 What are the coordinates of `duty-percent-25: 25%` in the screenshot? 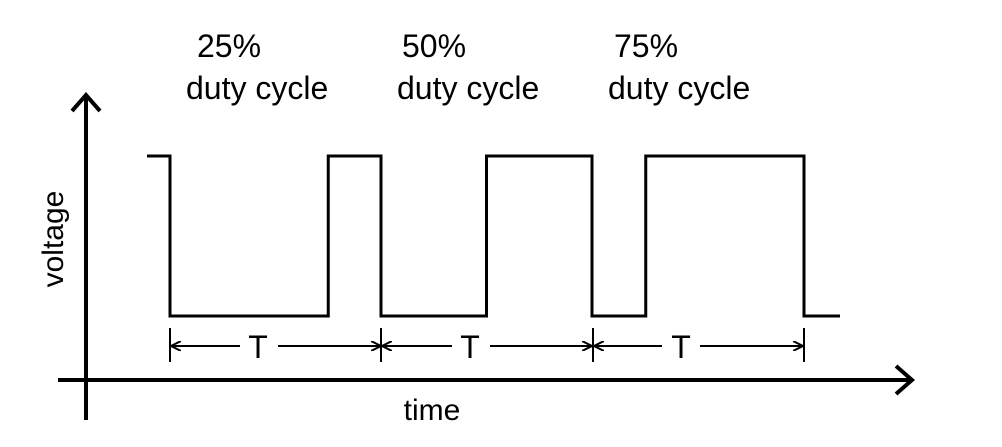 It's located at (229, 46).